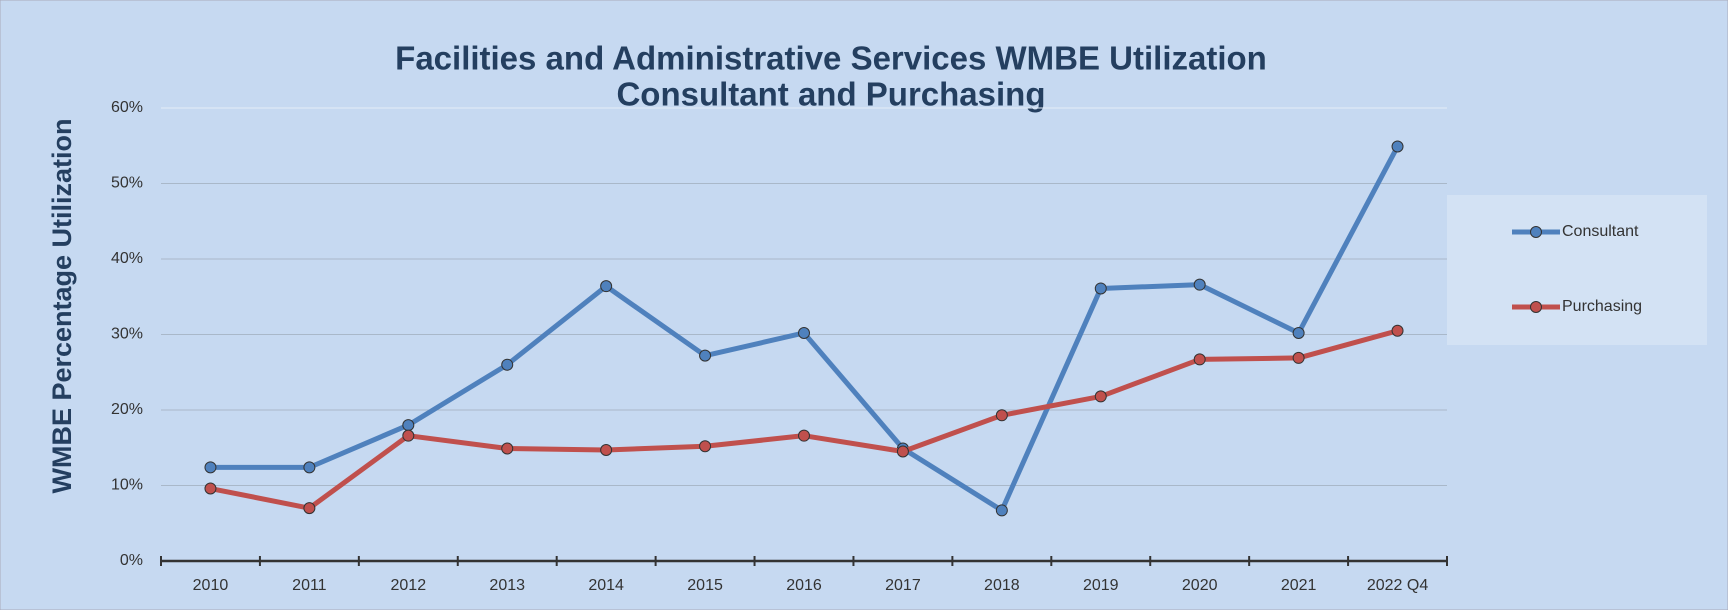 This screenshot has height=610, width=1728. I want to click on x-tick-label: 2015, so click(705, 585).